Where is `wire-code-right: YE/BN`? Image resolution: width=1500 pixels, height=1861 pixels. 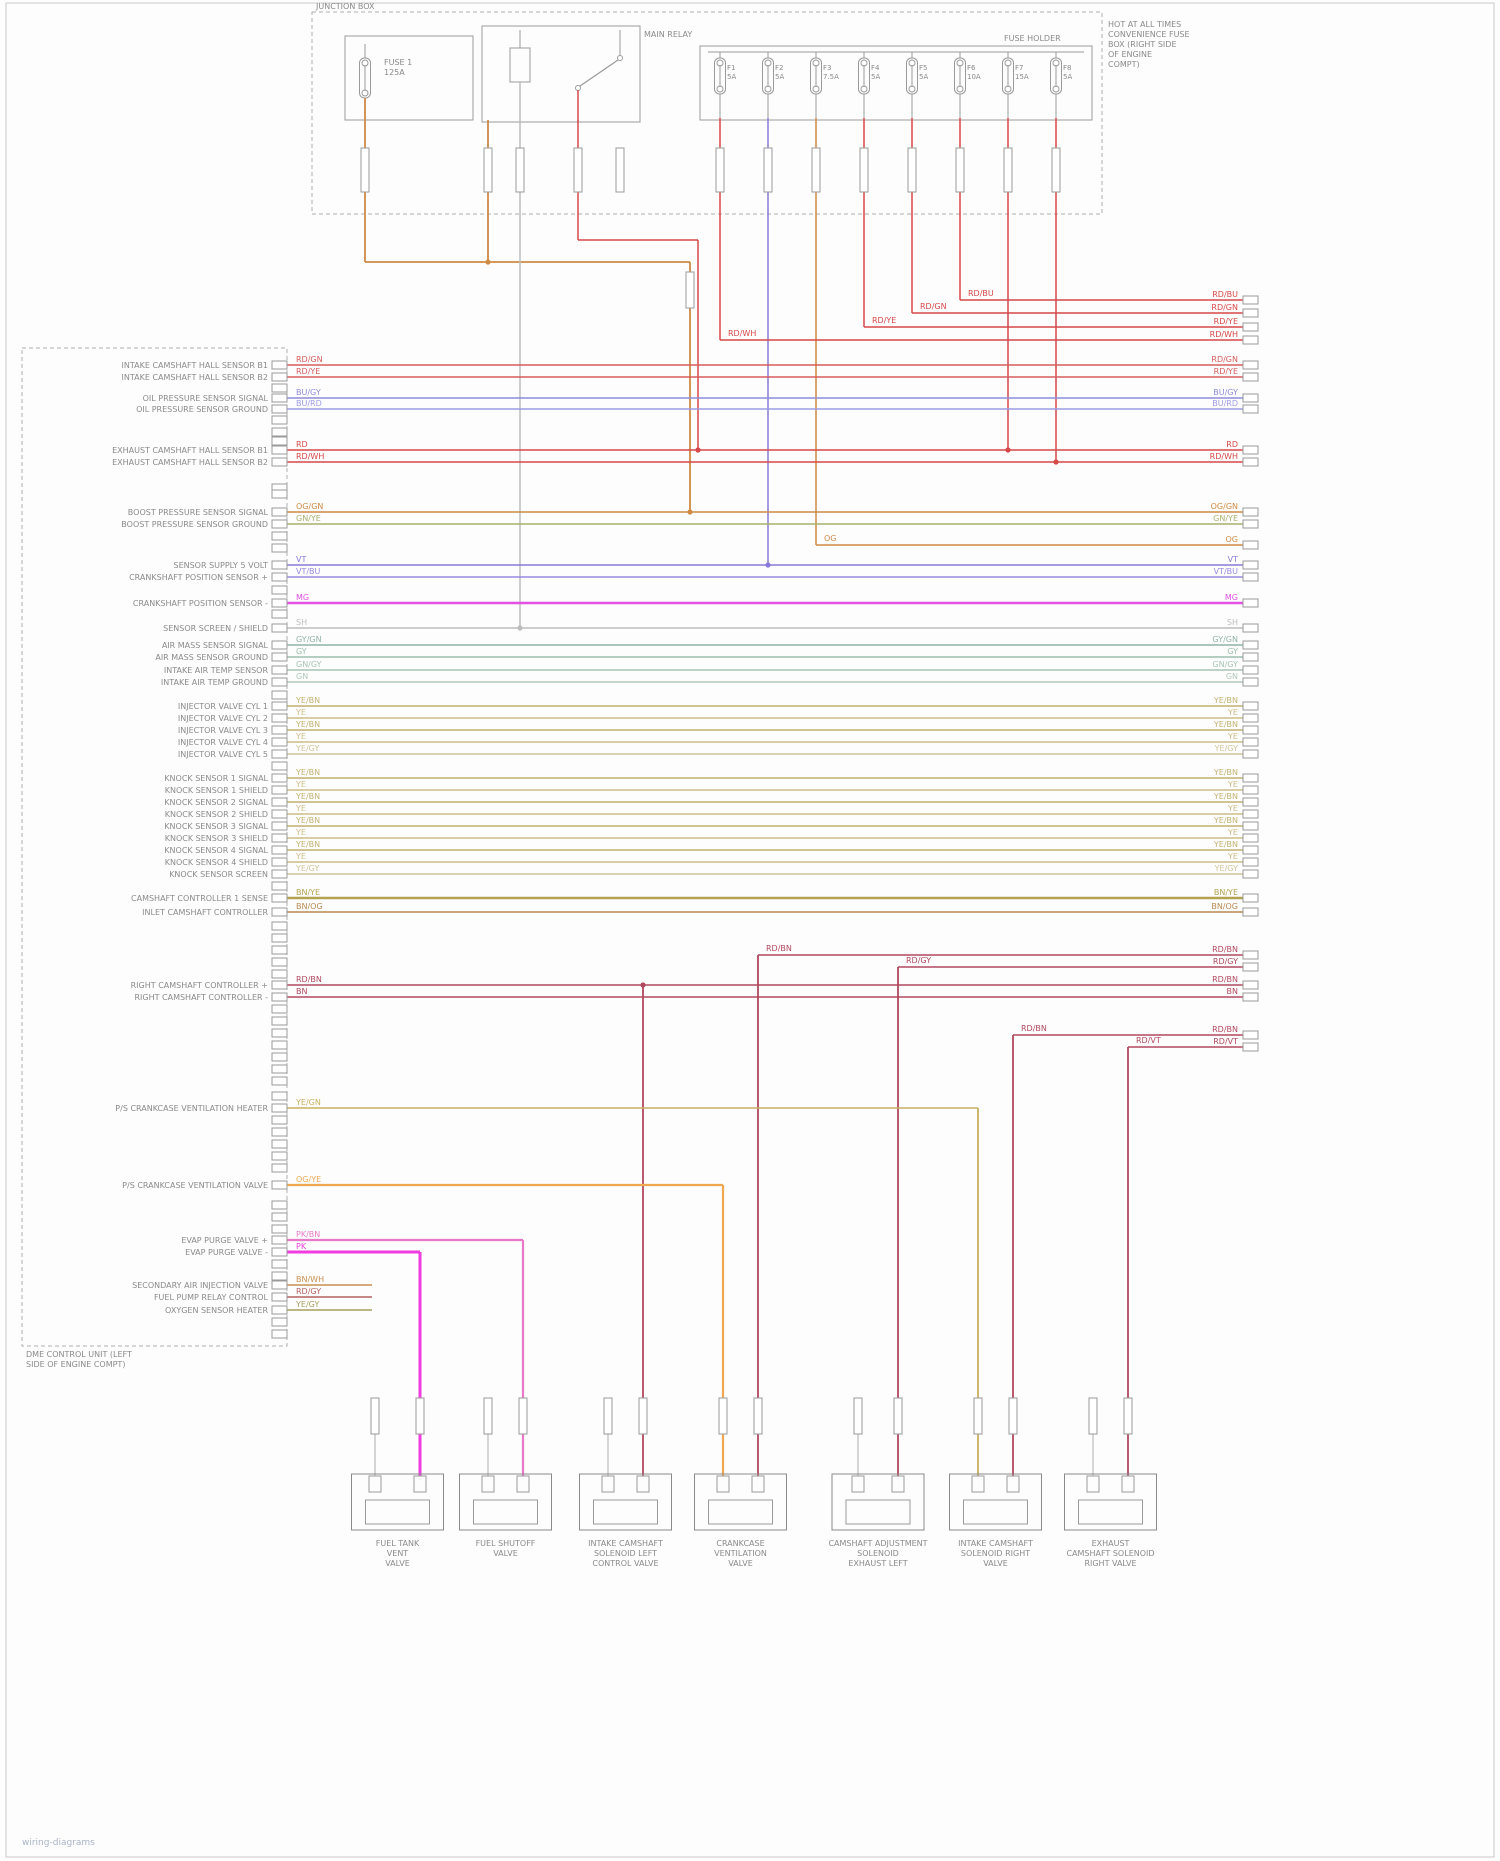
wire-code-right: YE/BN is located at coordinates (1225, 844).